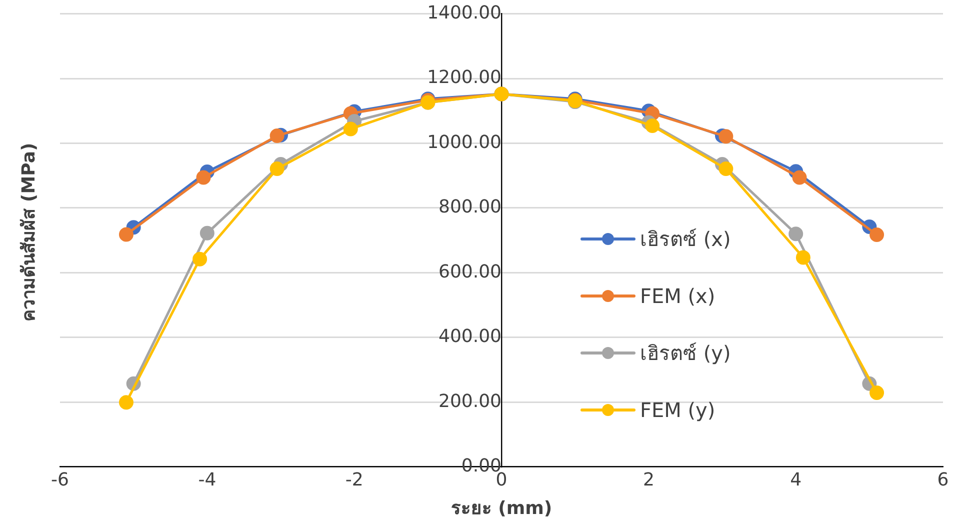  I want to click on y-tick-label: 1400.00, so click(464, 13).